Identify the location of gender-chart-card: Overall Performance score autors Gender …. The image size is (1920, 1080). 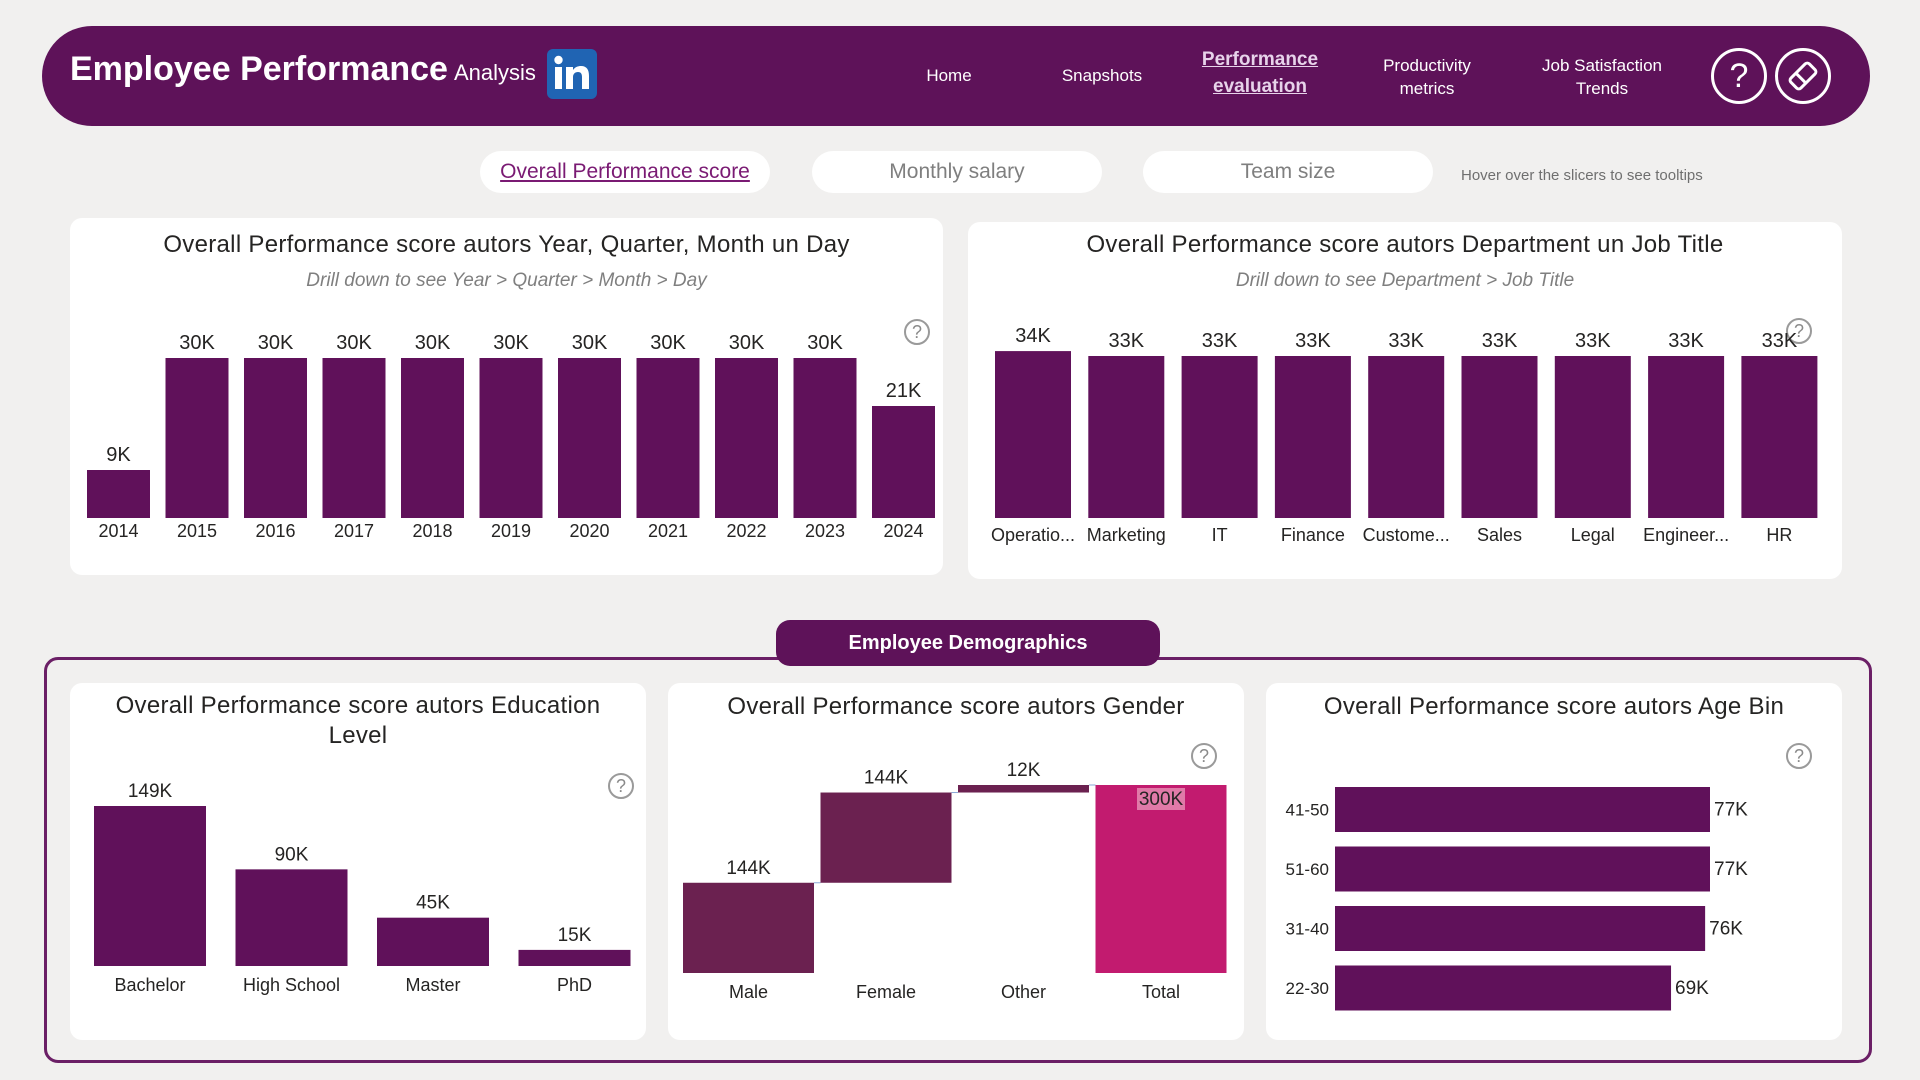
(956, 861).